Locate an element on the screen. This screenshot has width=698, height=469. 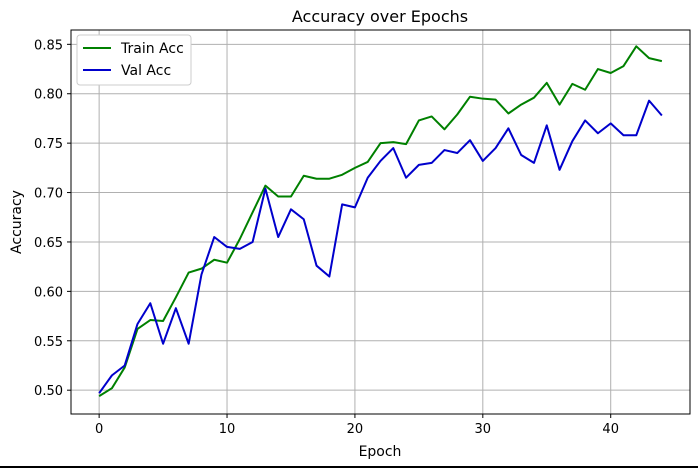
bottom-border is located at coordinates (349, 467).